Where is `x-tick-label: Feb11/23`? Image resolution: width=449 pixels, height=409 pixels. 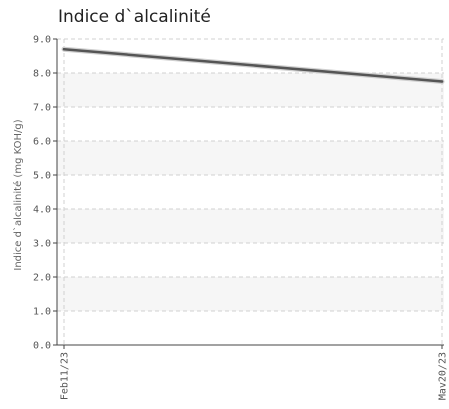 x-tick-label: Feb11/23 is located at coordinates (65, 376).